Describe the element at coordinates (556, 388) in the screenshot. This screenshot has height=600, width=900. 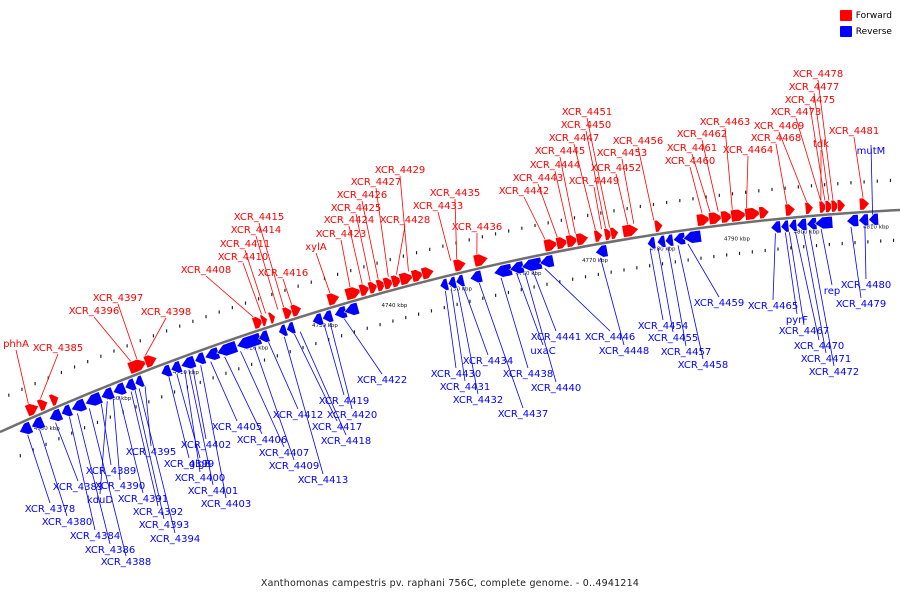
I see `gene-label: XCR_4440` at that location.